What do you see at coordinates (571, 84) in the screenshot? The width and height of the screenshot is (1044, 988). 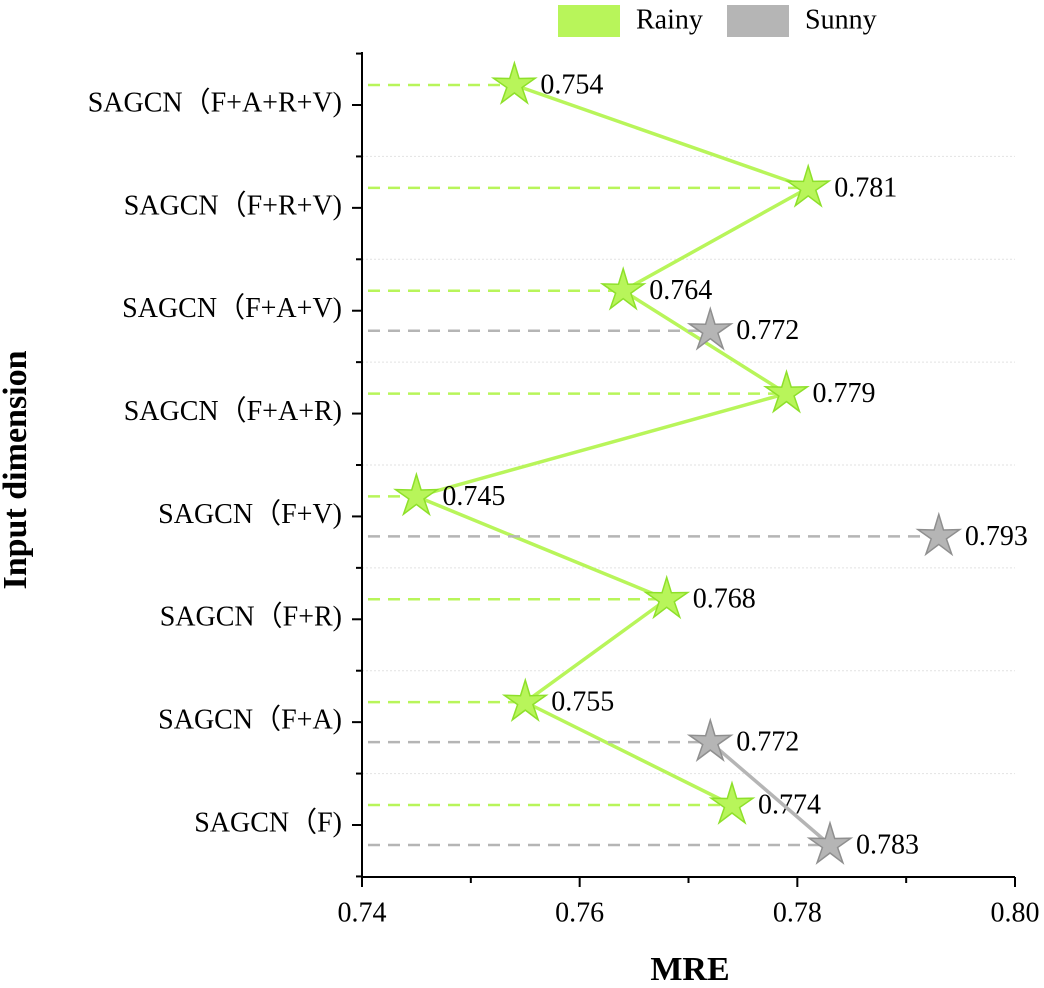 I see `value-label: 0.754` at bounding box center [571, 84].